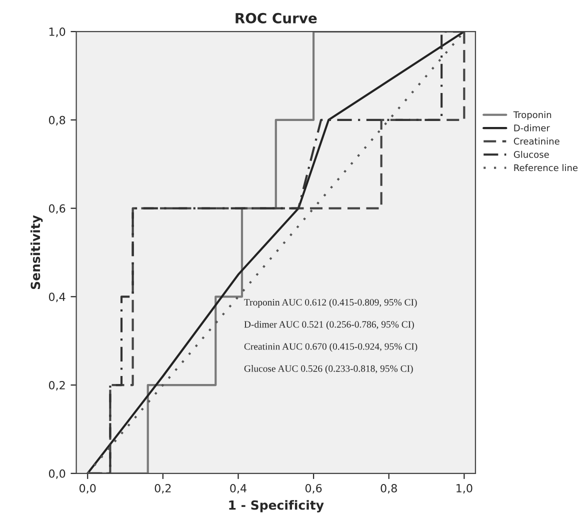 The width and height of the screenshot is (587, 526). Describe the element at coordinates (388, 489) in the screenshot. I see `x-tick-label: 0,8` at that location.